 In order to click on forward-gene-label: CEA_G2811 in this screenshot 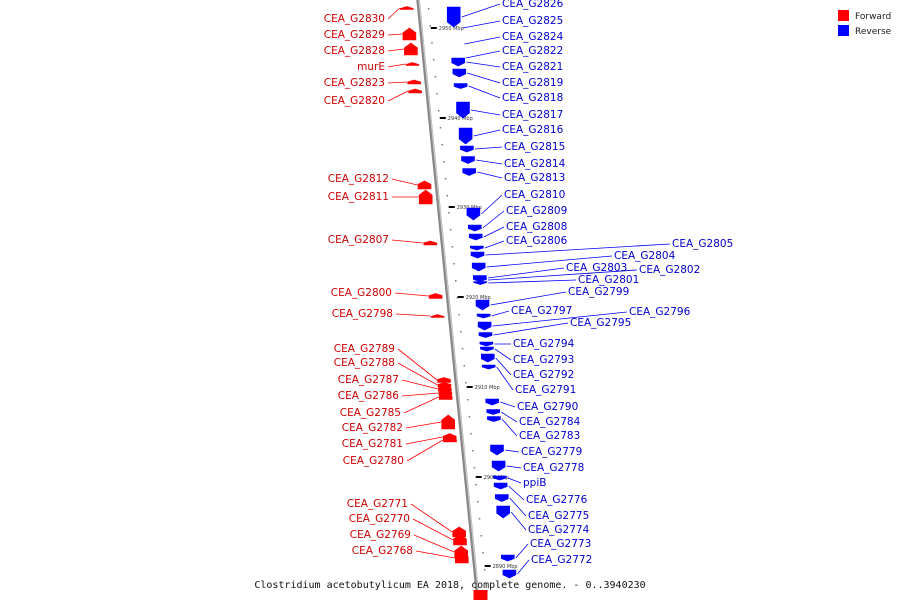, I will do `click(358, 197)`.